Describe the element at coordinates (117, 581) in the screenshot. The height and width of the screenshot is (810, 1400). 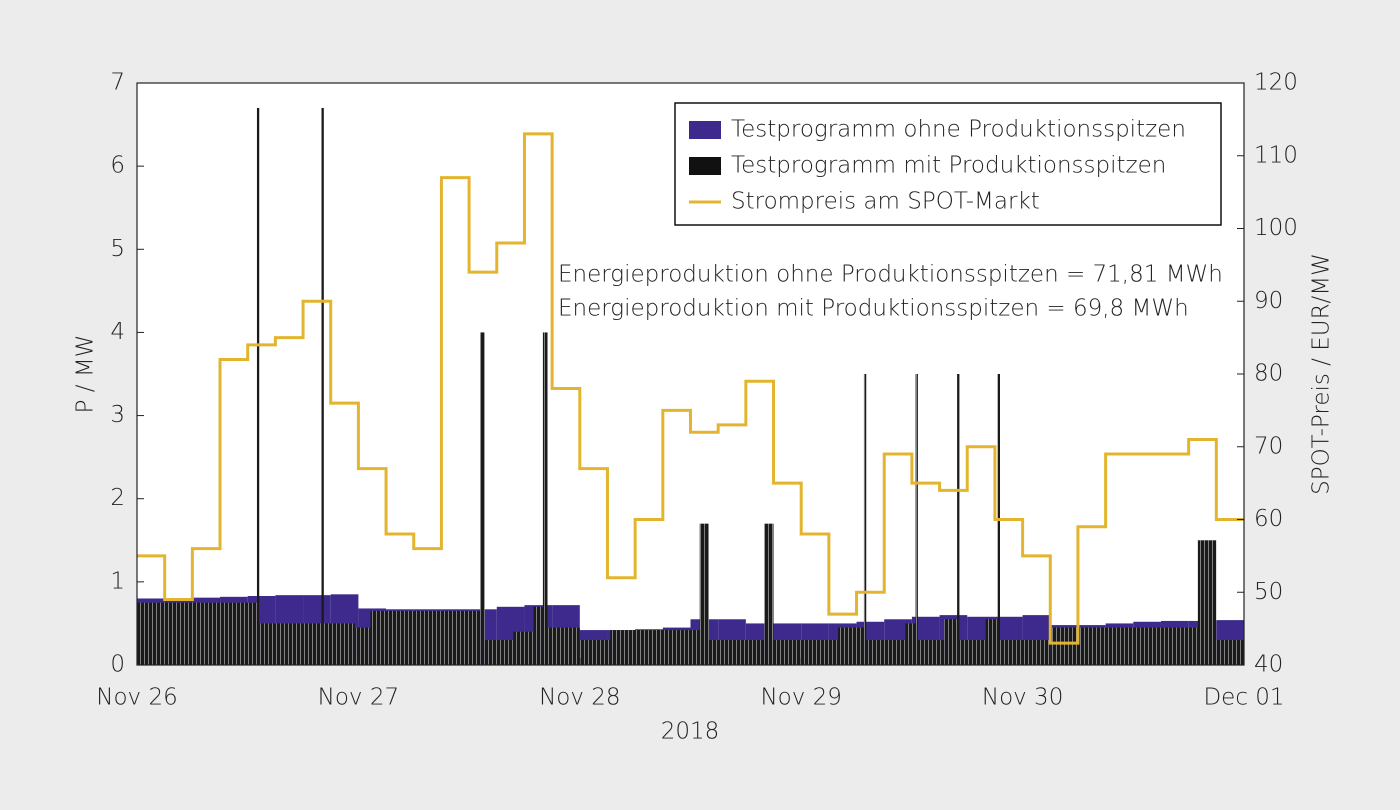
I see `y-tick-label: 1` at that location.